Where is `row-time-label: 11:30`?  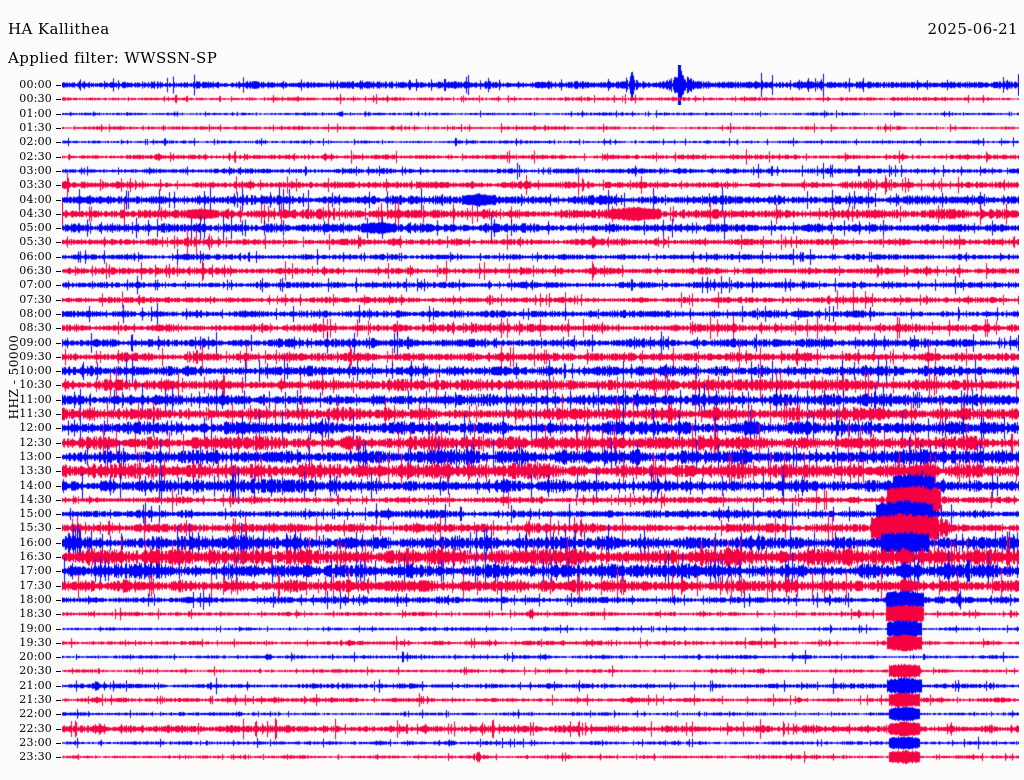
row-time-label: 11:30 is located at coordinates (35, 414).